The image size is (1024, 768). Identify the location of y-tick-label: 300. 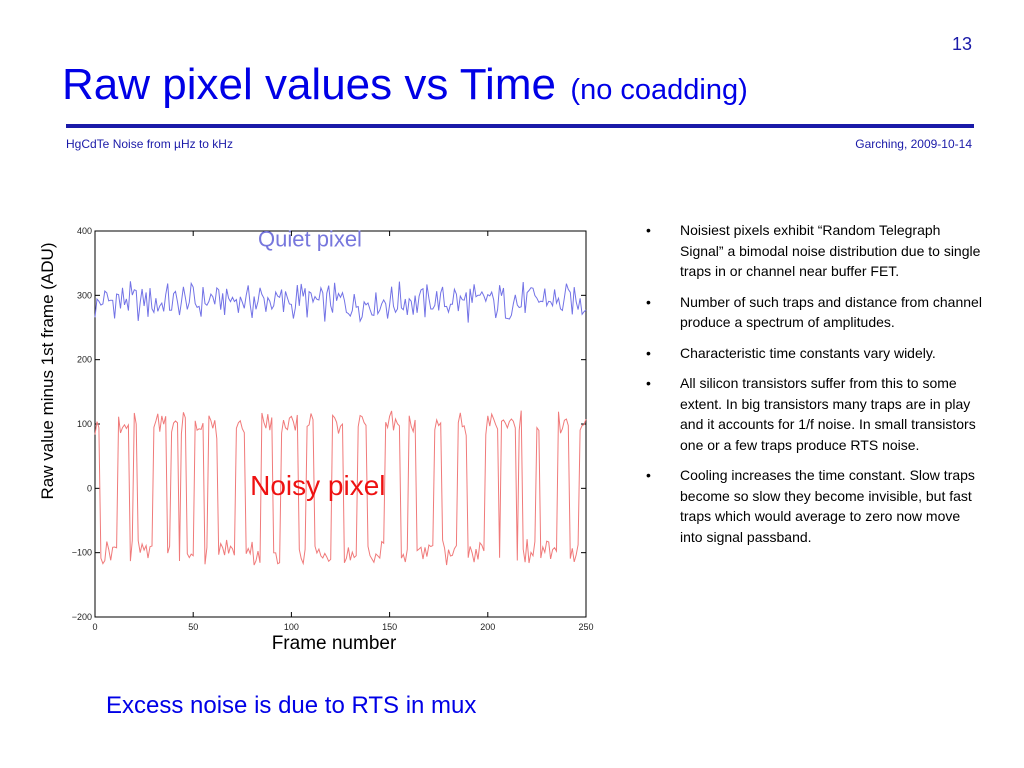
(84, 295).